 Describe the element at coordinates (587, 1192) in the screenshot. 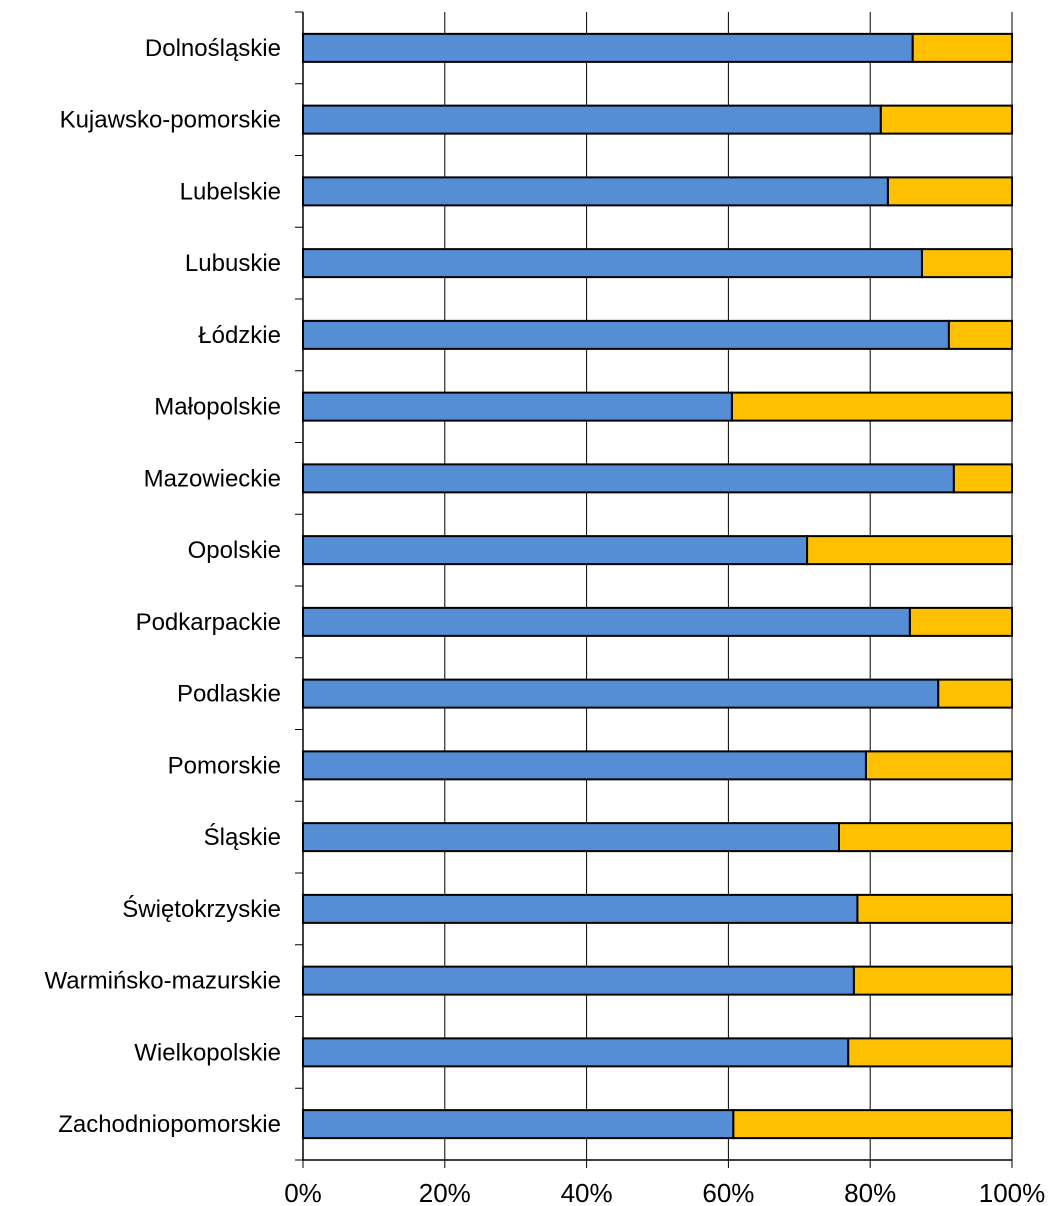

I see `x-tick-label: 40%` at that location.